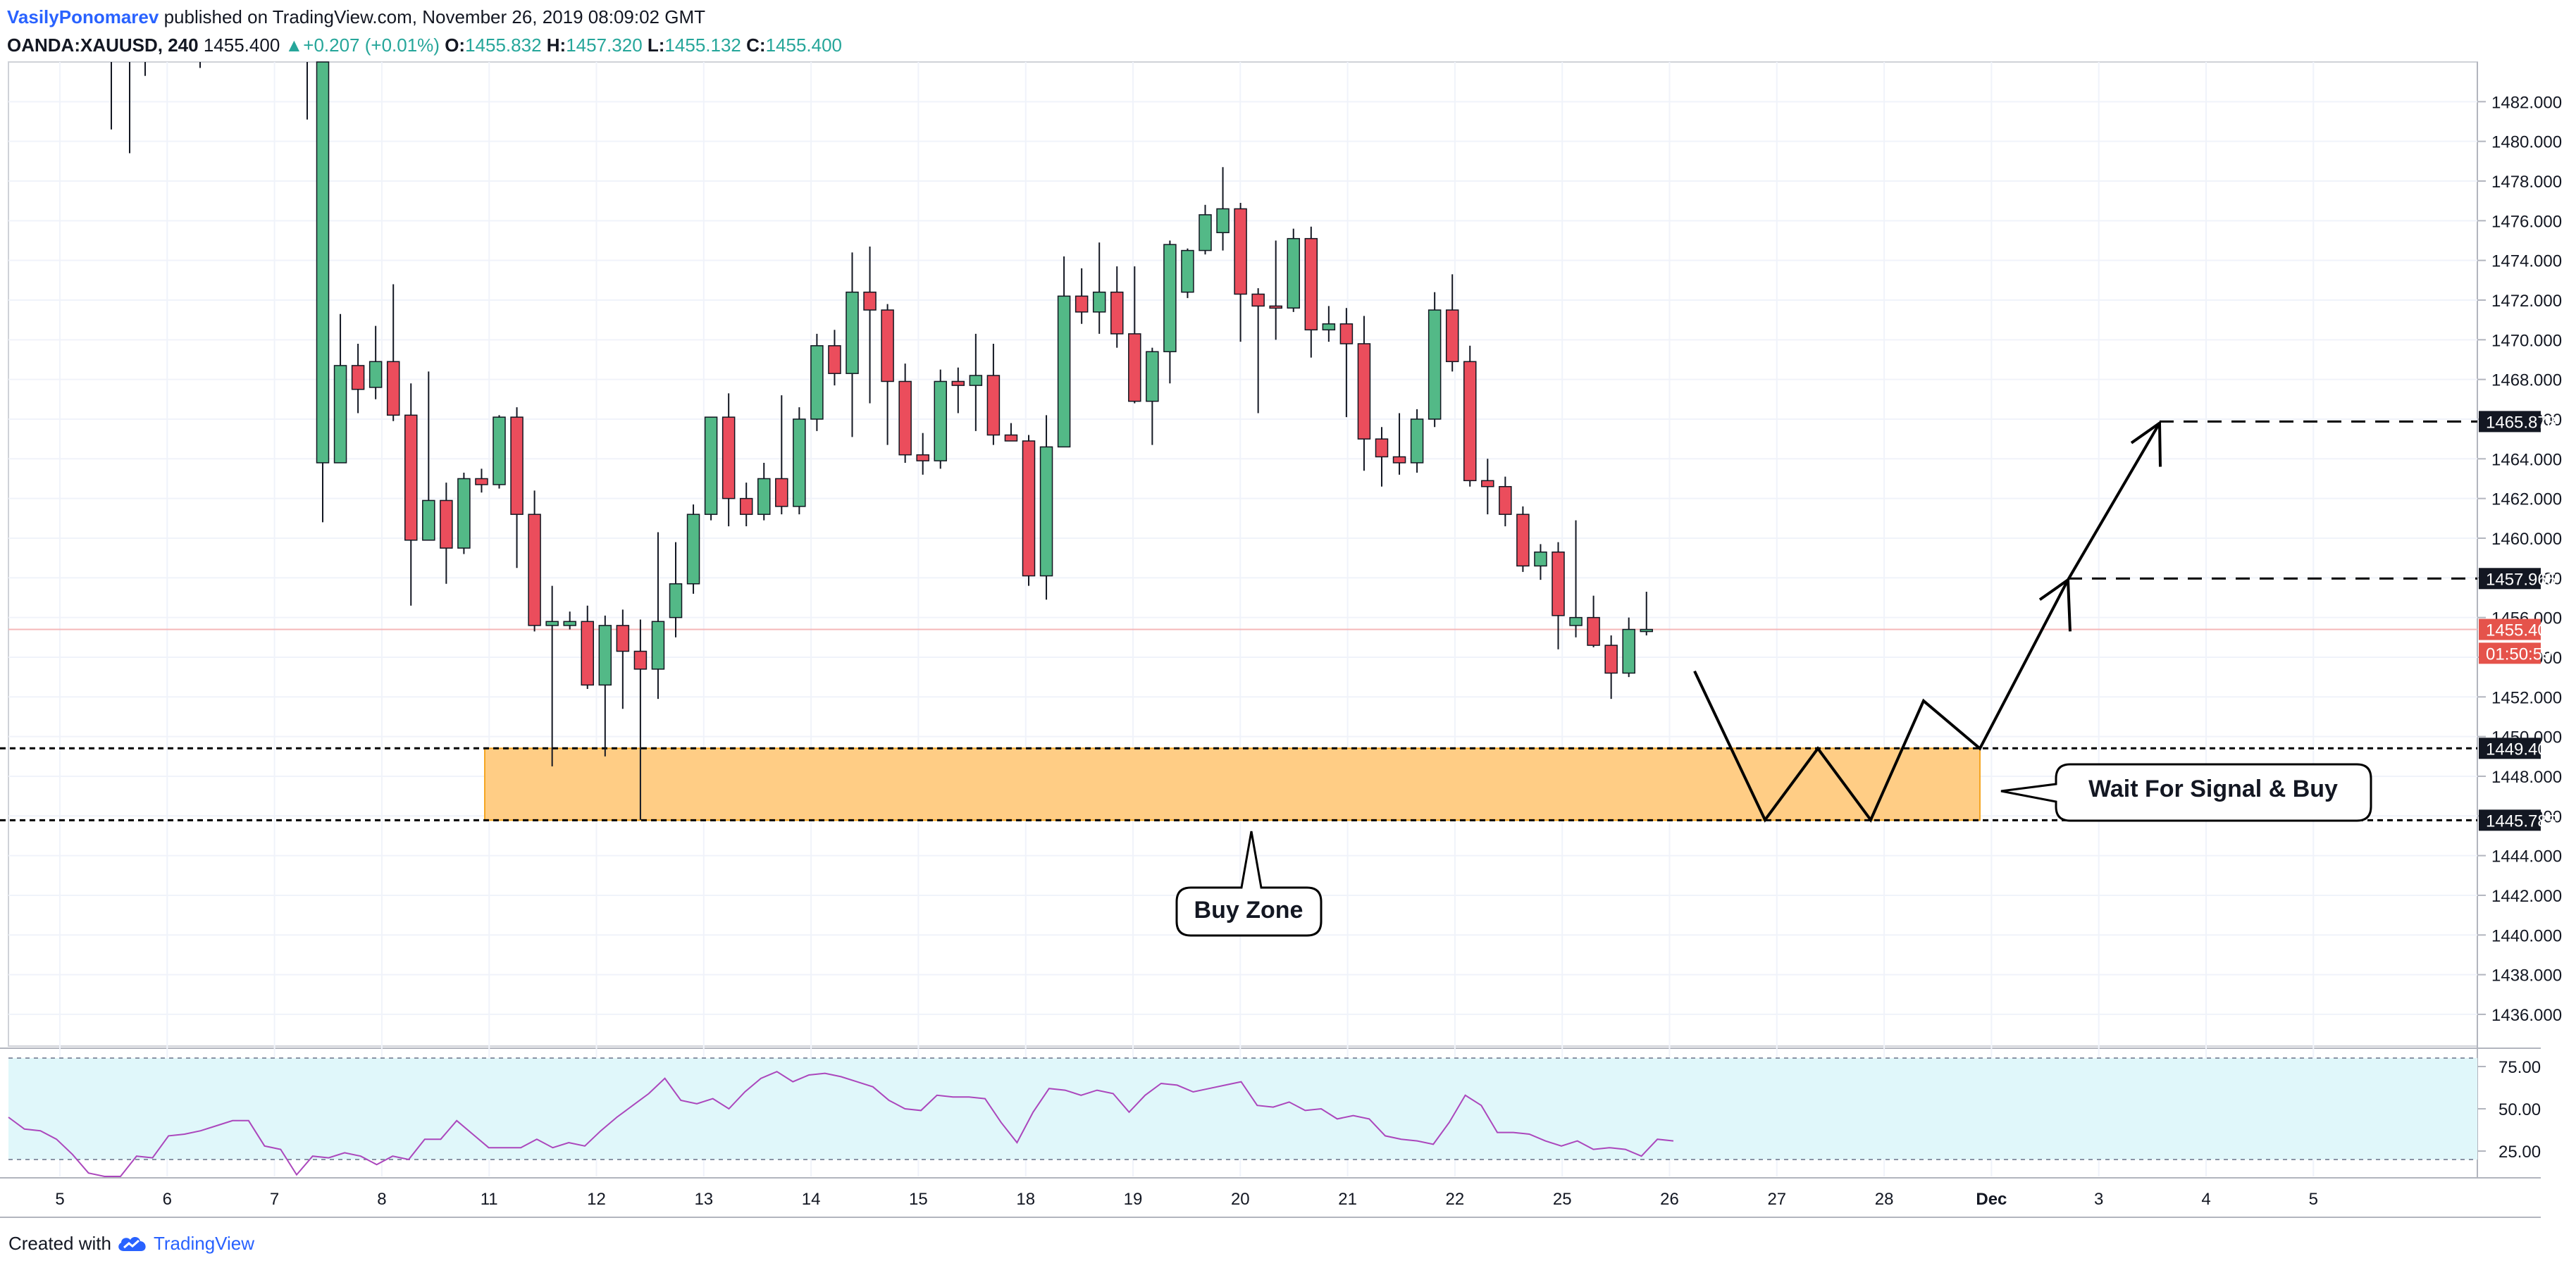  I want to click on y-tick-label: 1460.000, so click(2526, 539).